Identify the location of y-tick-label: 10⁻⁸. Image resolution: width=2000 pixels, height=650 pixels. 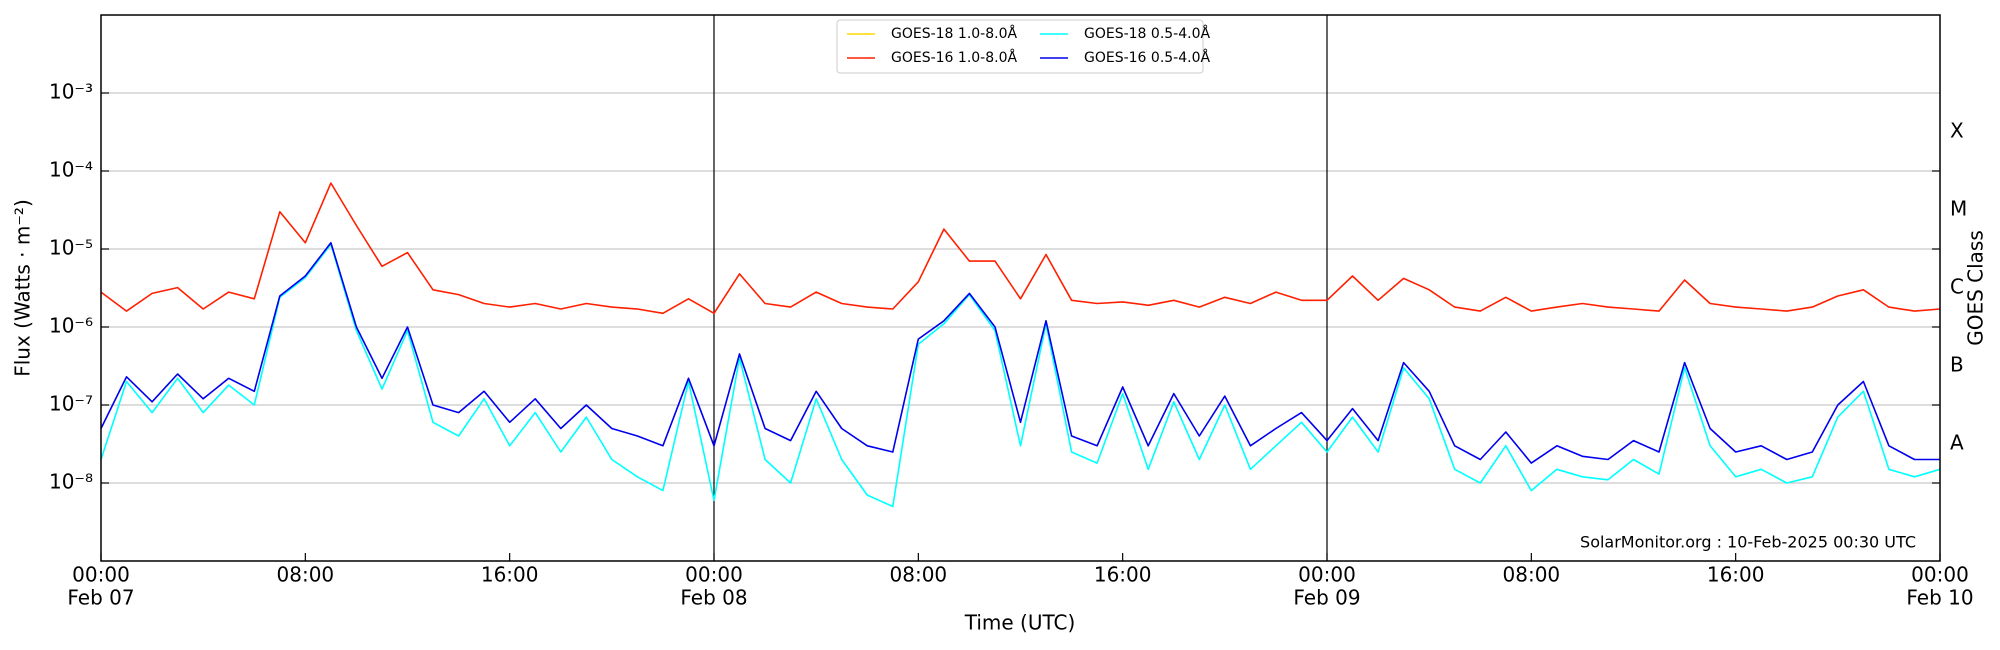
(71, 482).